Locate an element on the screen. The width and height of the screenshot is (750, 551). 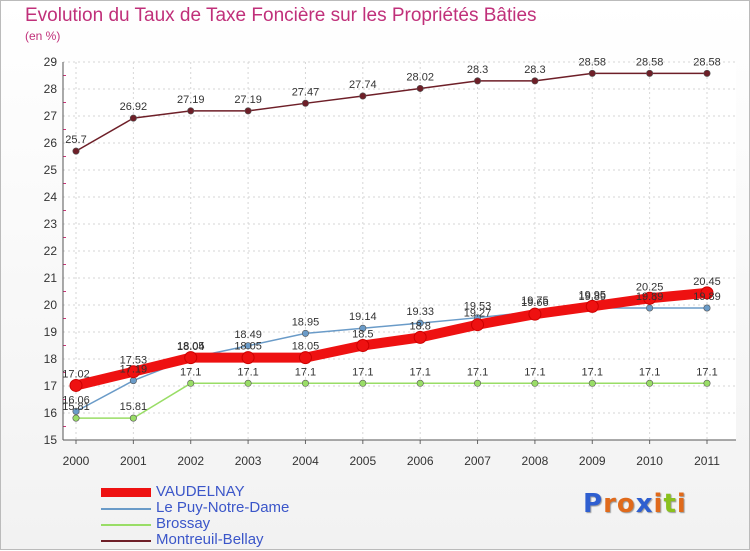
data-label-montreuil-bellay: 27.74 is located at coordinates (363, 85).